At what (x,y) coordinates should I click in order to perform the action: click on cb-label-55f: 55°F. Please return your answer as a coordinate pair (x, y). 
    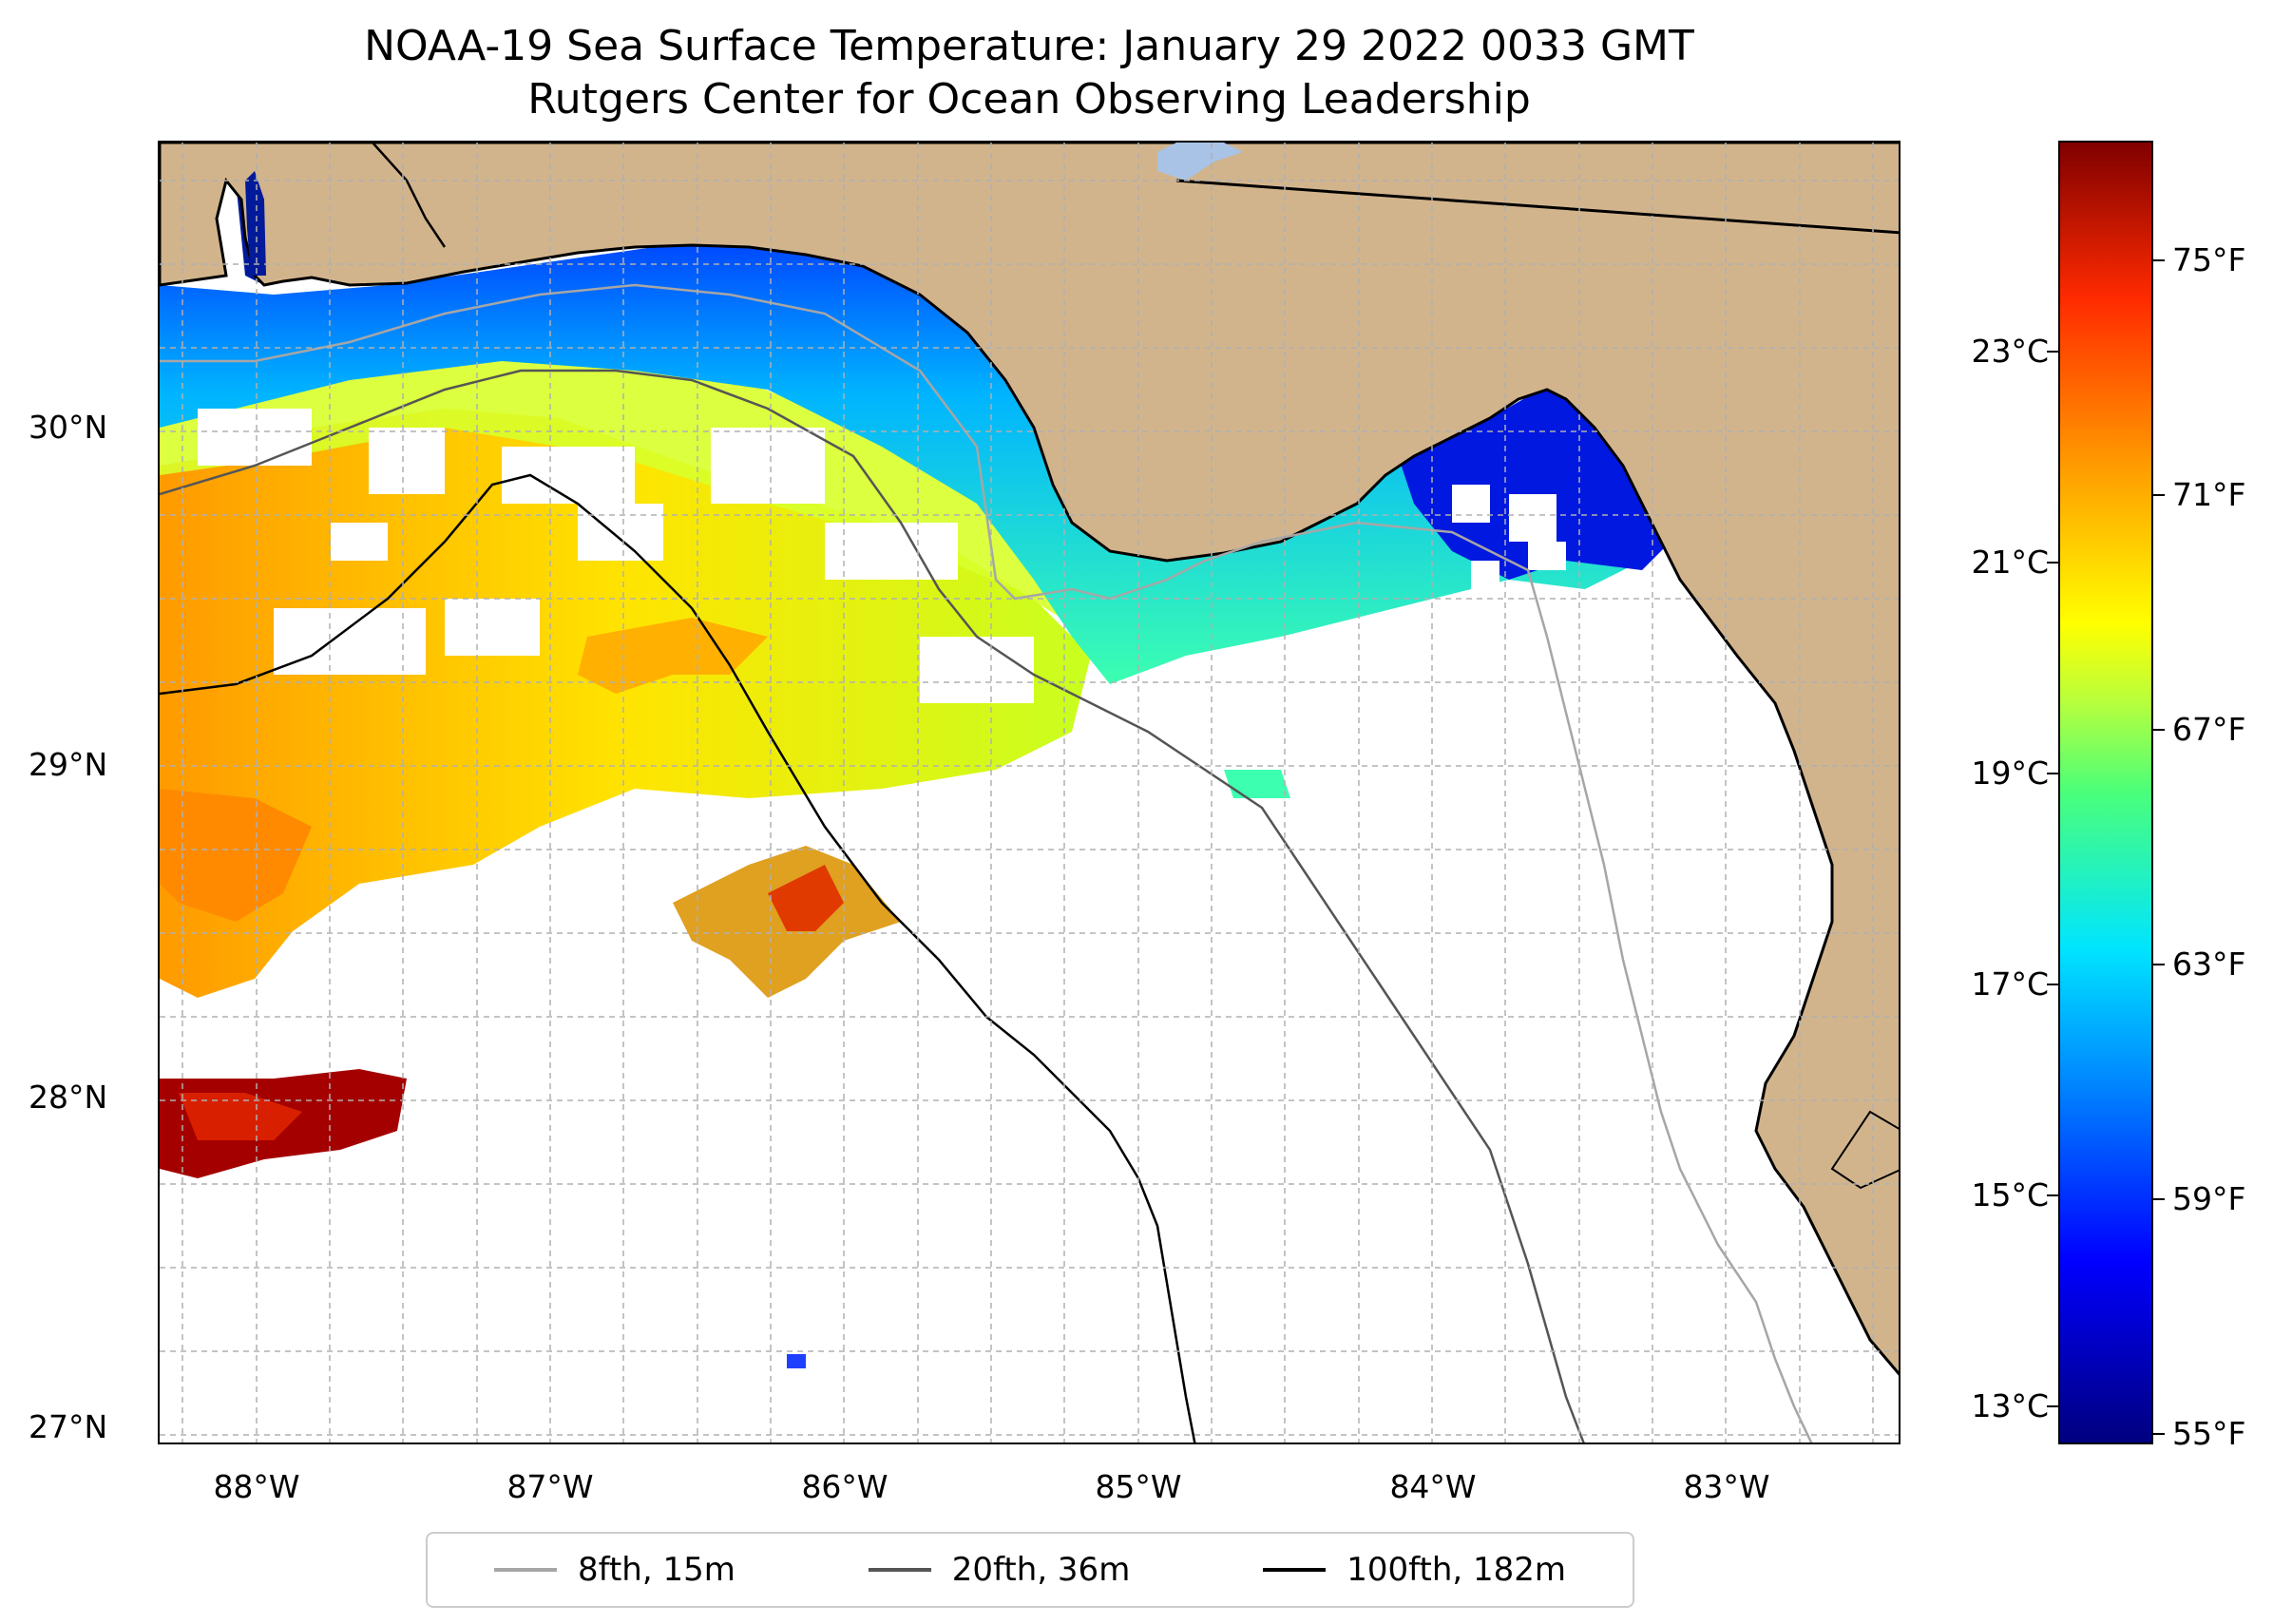
    Looking at the image, I should click on (2209, 1433).